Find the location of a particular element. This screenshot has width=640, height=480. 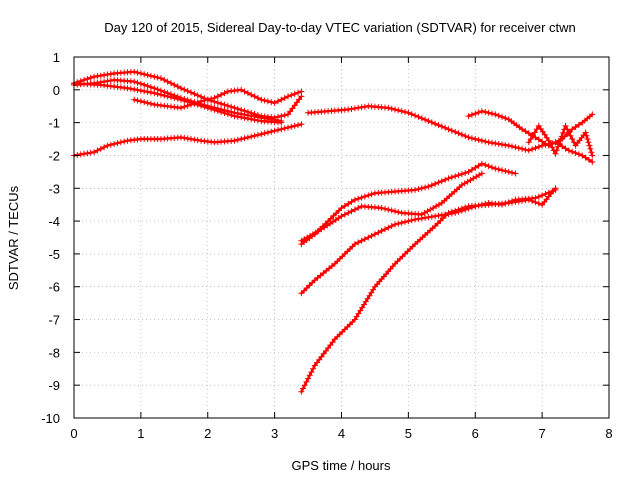

x-tick-label: 2 is located at coordinates (207, 433).